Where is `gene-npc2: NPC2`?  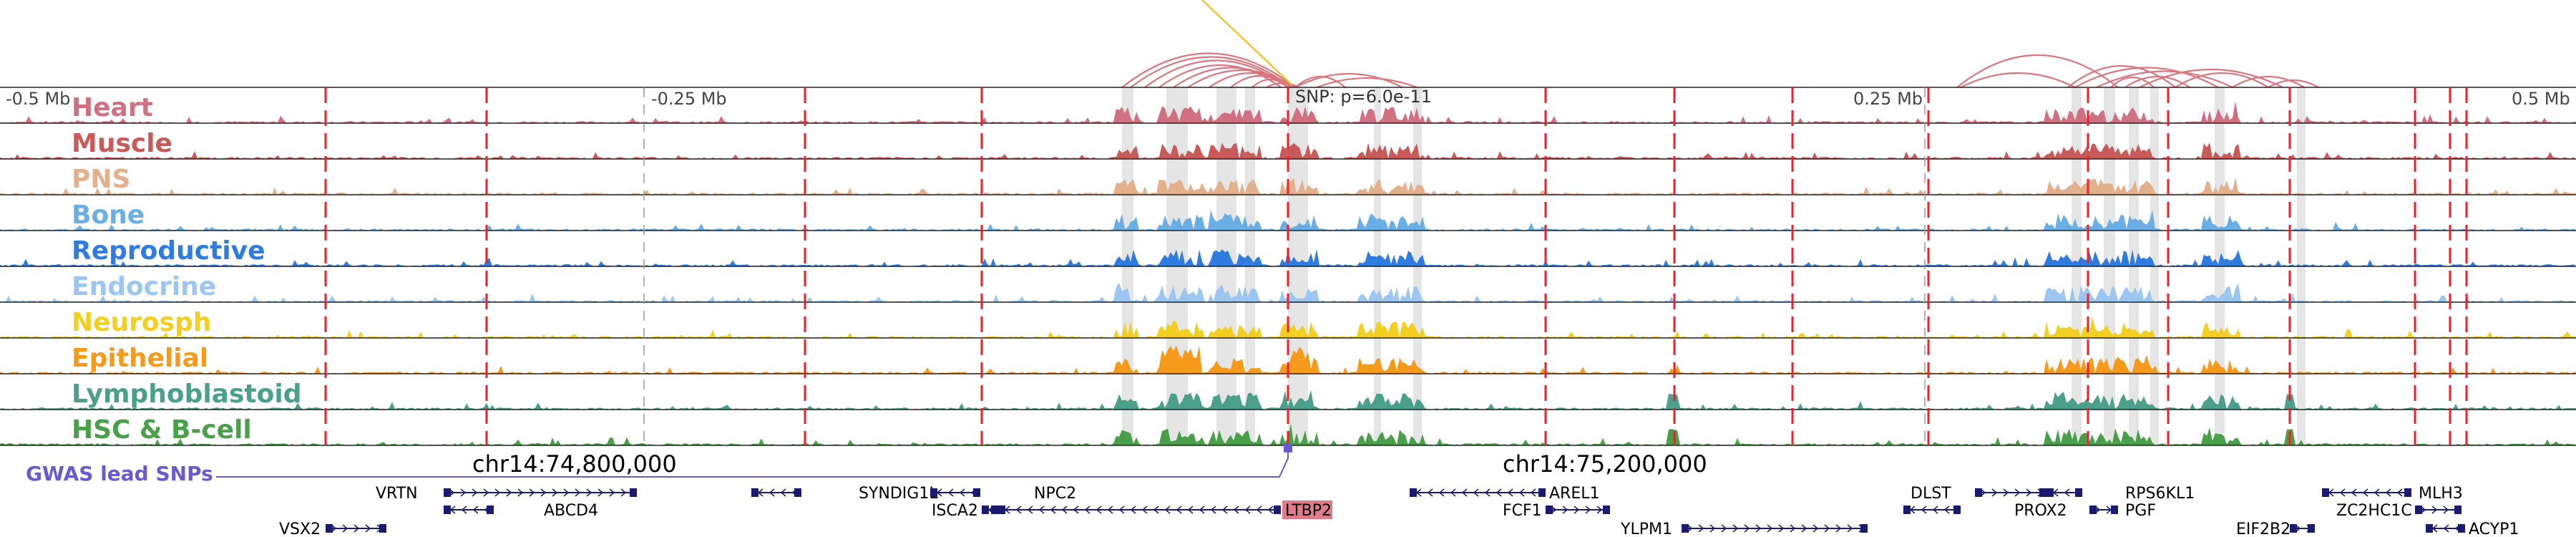
gene-npc2: NPC2 is located at coordinates (1003, 494).